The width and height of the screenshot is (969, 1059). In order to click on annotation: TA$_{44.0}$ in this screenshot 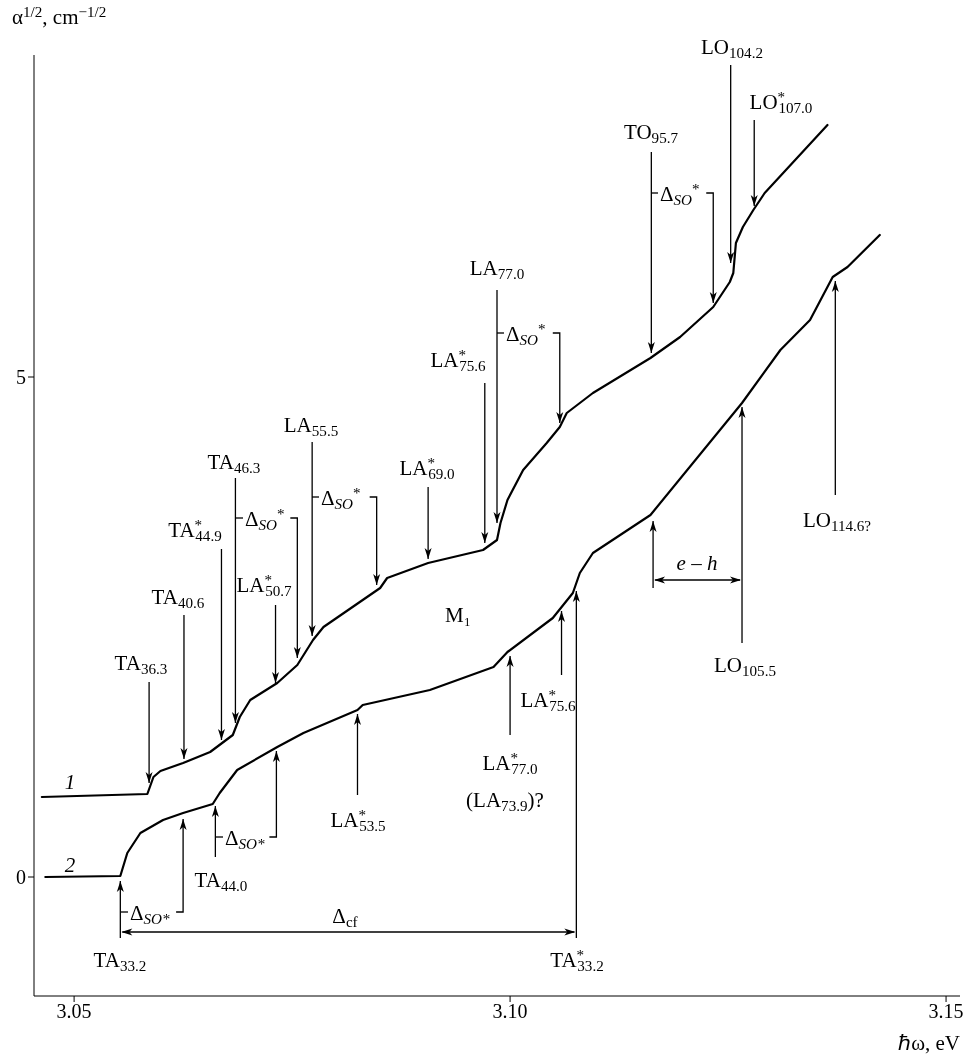, I will do `click(221, 881)`.